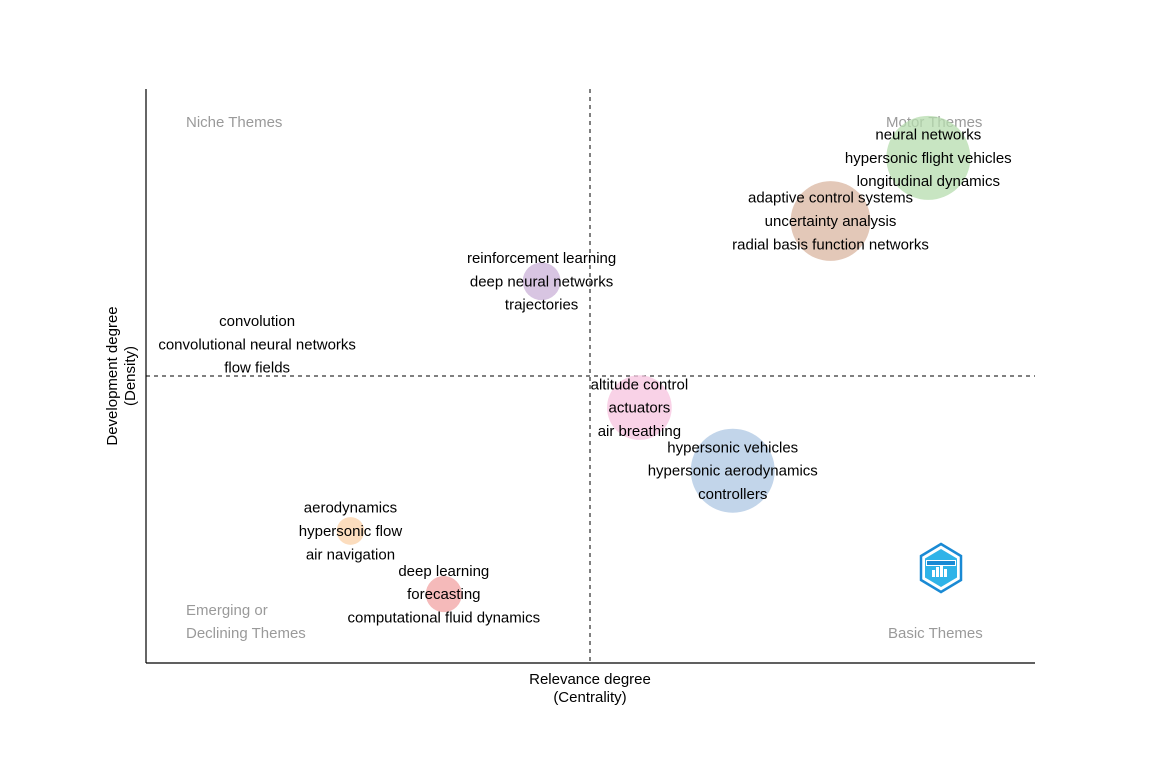 This screenshot has width=1150, height=769. What do you see at coordinates (941, 568) in the screenshot?
I see `bibliometrix-logo-icon` at bounding box center [941, 568].